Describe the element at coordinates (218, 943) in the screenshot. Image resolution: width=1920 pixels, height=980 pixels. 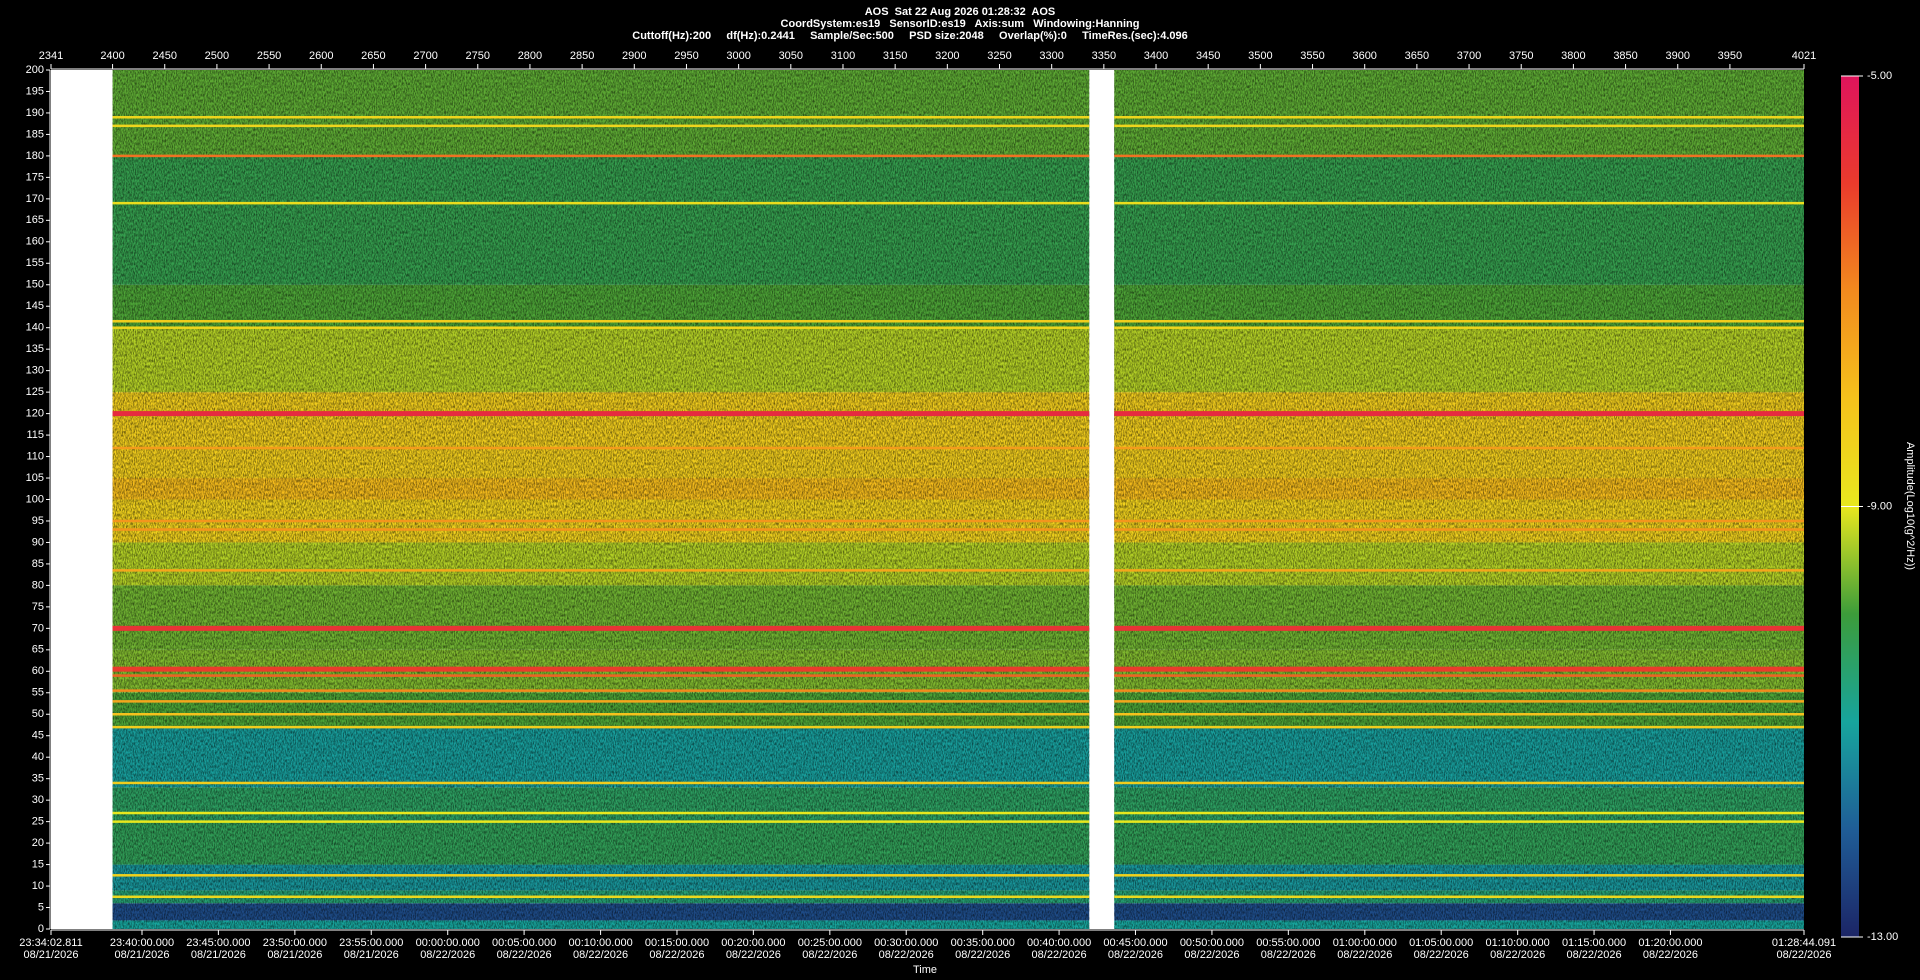
I see `time-tick-label: 23:45:00.000` at that location.